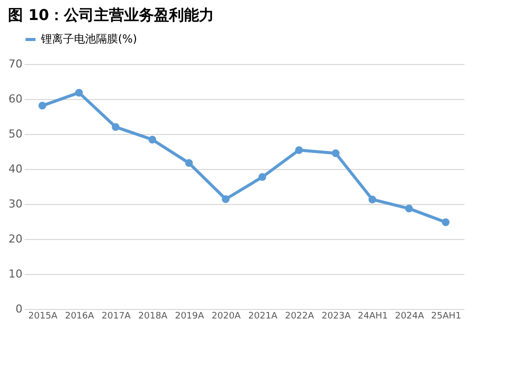 This screenshot has width=510, height=367. Describe the element at coordinates (337, 317) in the screenshot. I see `x-tick-label: 2023A` at that location.